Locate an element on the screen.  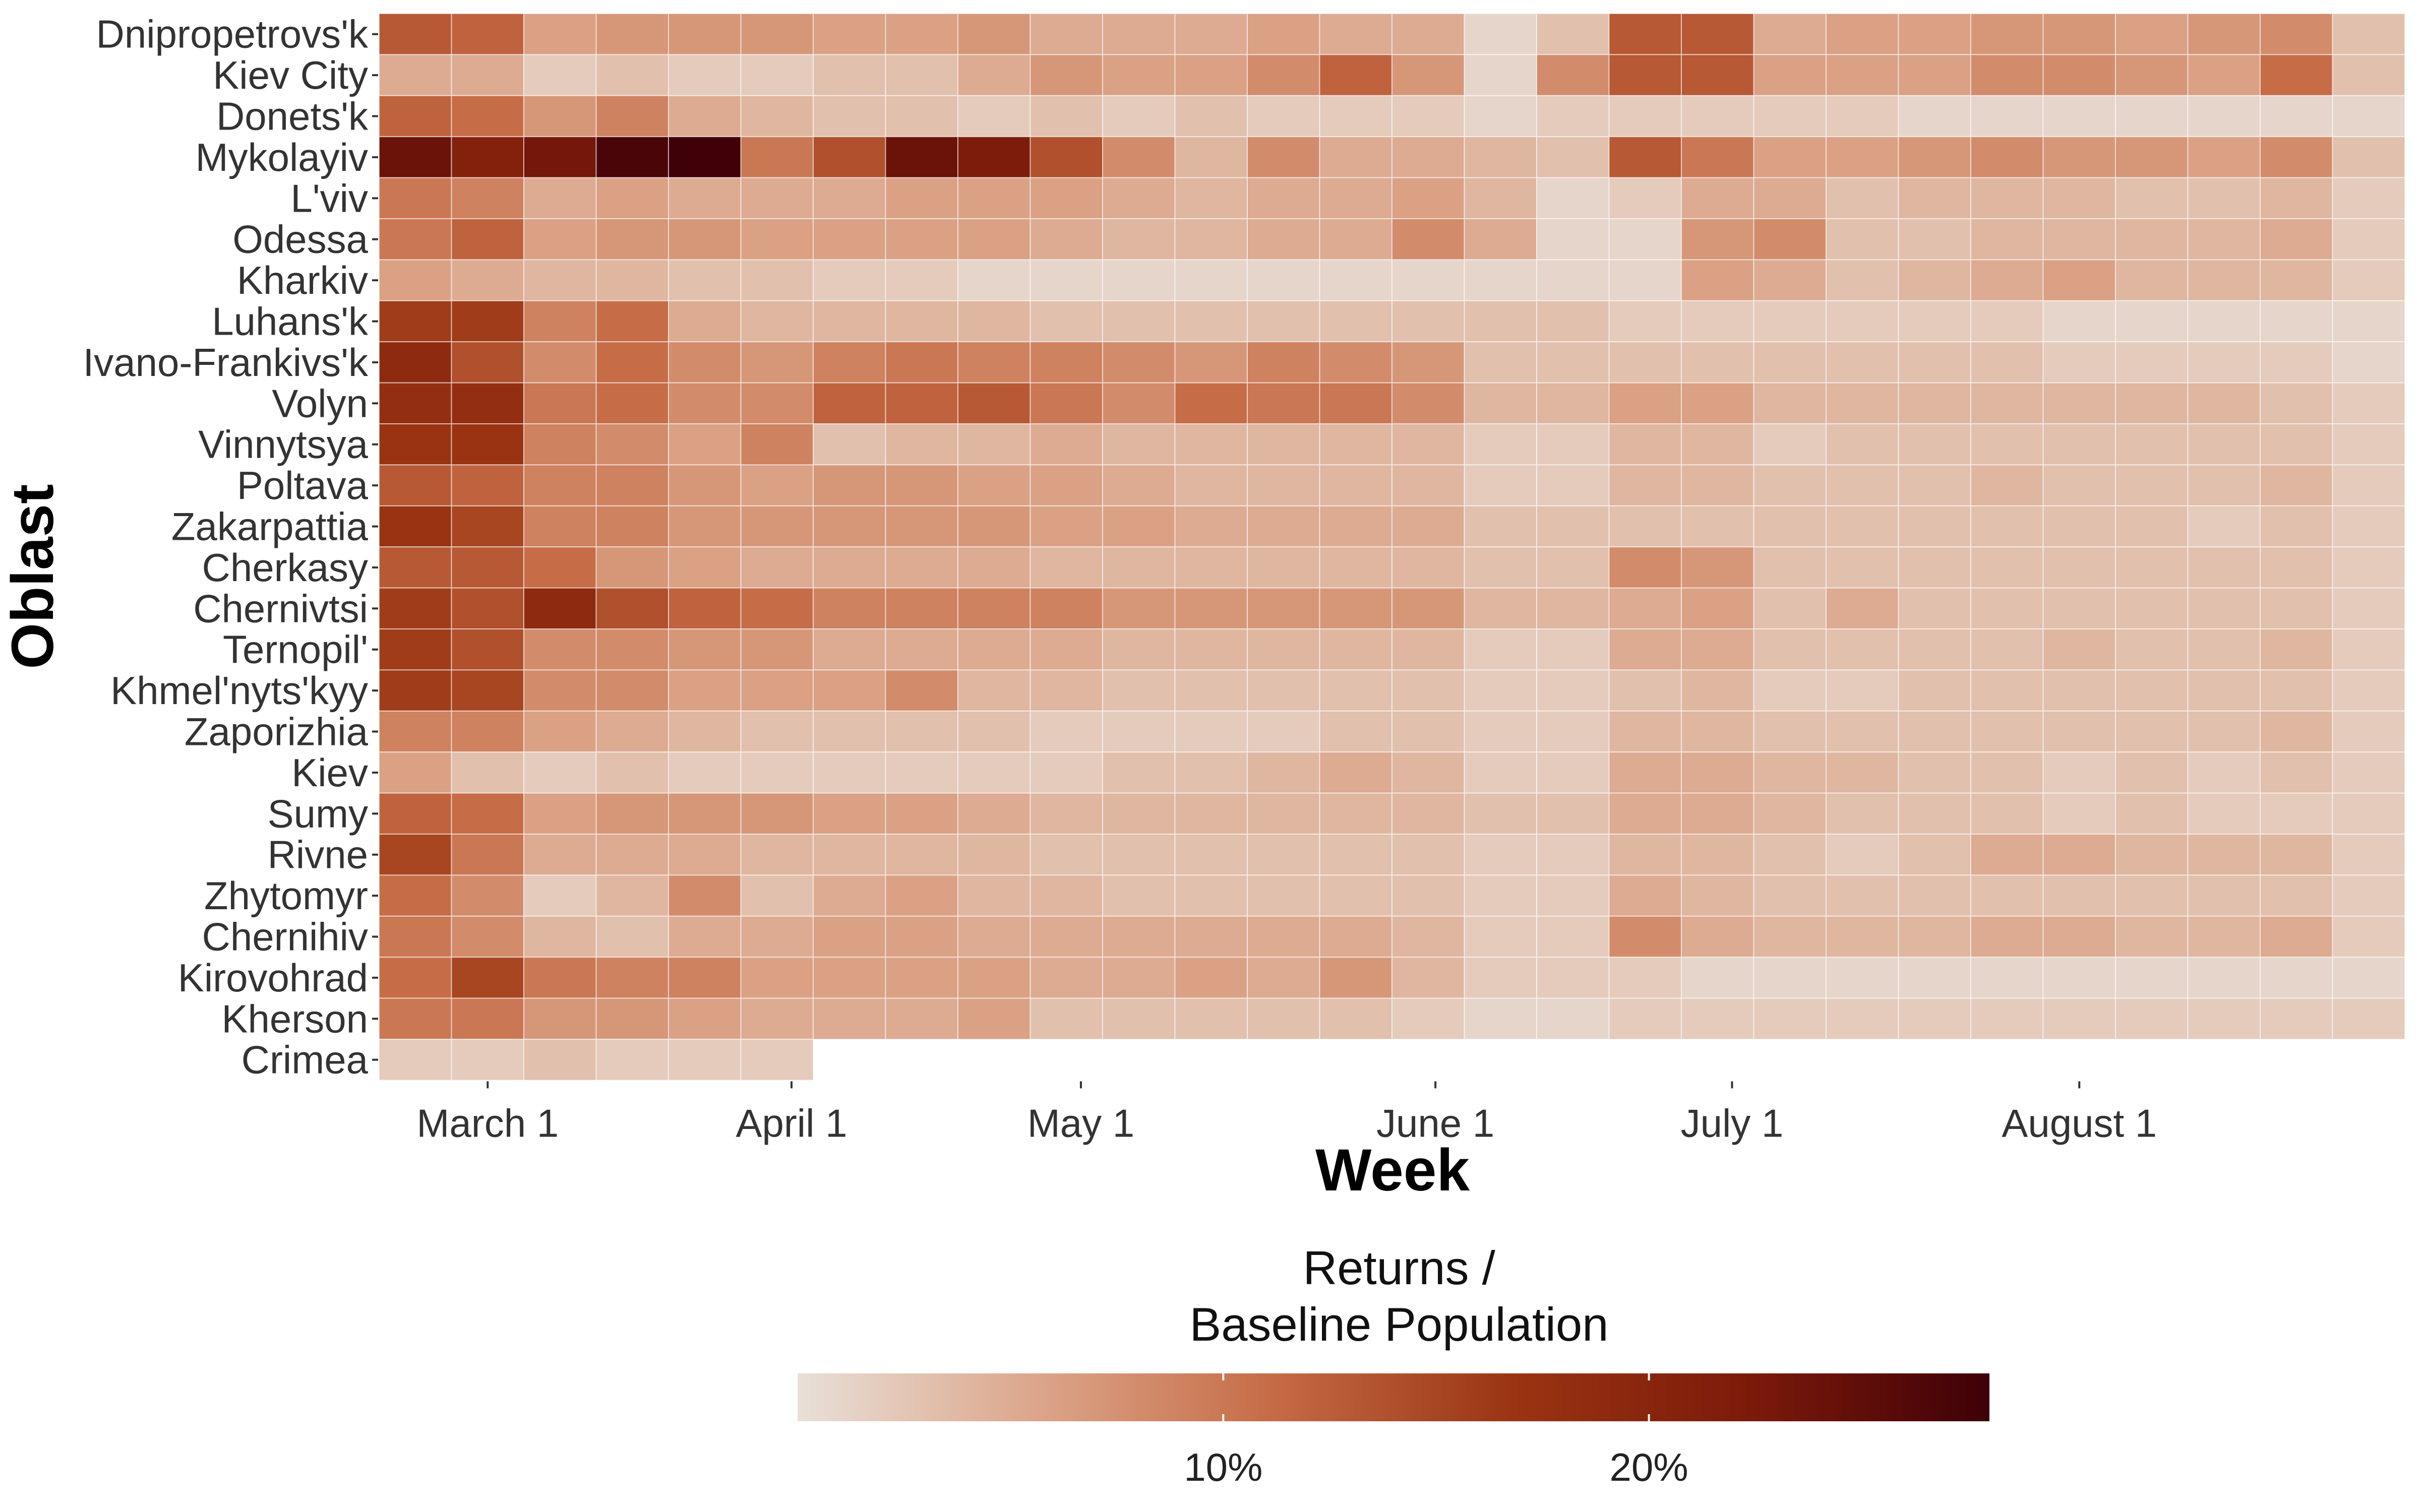
oblast-label: Luhans'k is located at coordinates (290, 321).